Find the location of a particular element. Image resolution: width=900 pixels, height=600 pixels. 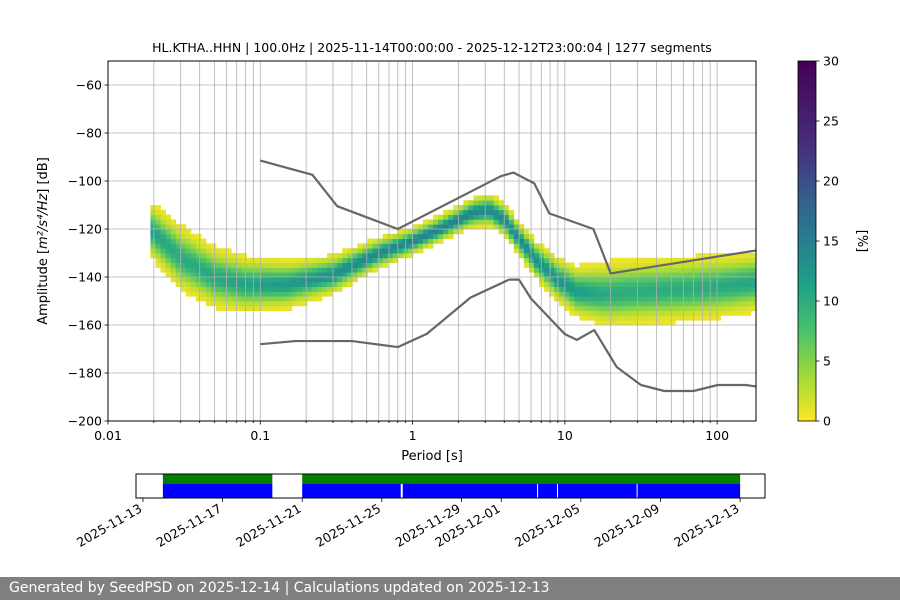

colorbar-tick-label: 25 is located at coordinates (831, 121).